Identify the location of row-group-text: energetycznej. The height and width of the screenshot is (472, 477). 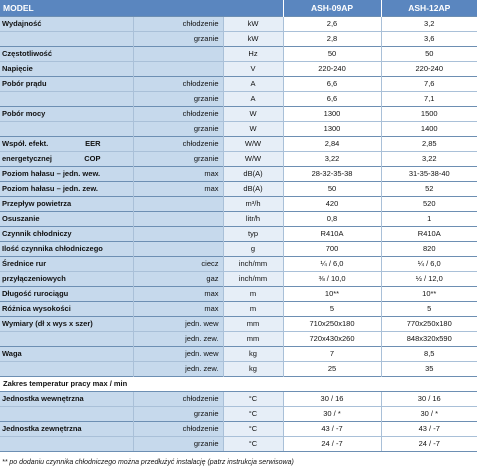
(27, 158).